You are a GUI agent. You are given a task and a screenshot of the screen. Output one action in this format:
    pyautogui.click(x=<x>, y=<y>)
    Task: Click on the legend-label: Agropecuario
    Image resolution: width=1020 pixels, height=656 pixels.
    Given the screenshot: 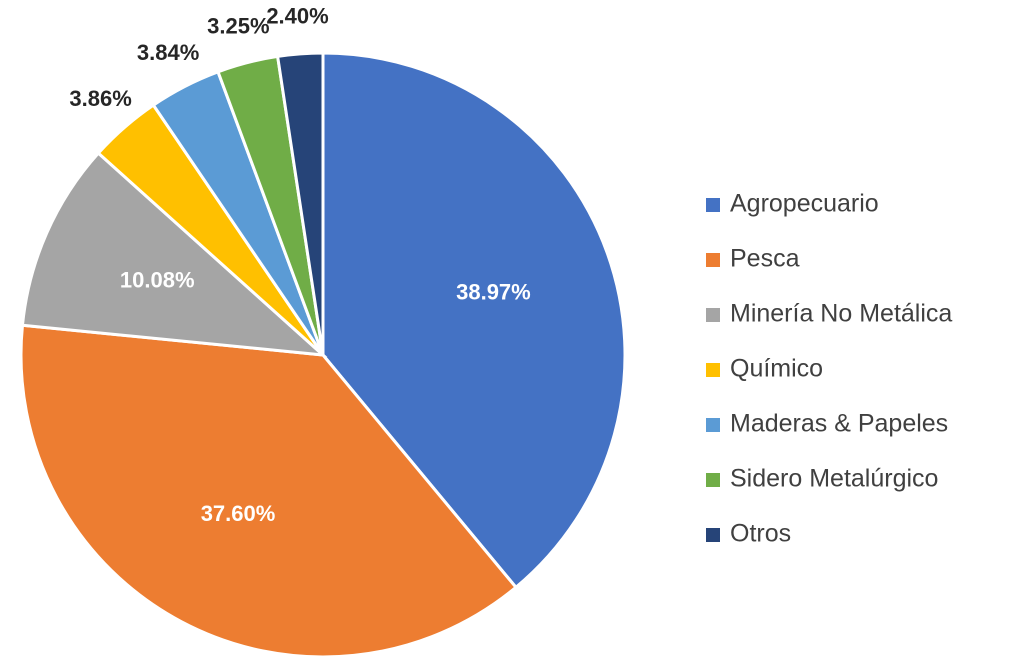 What is the action you would take?
    pyautogui.click(x=804, y=204)
    